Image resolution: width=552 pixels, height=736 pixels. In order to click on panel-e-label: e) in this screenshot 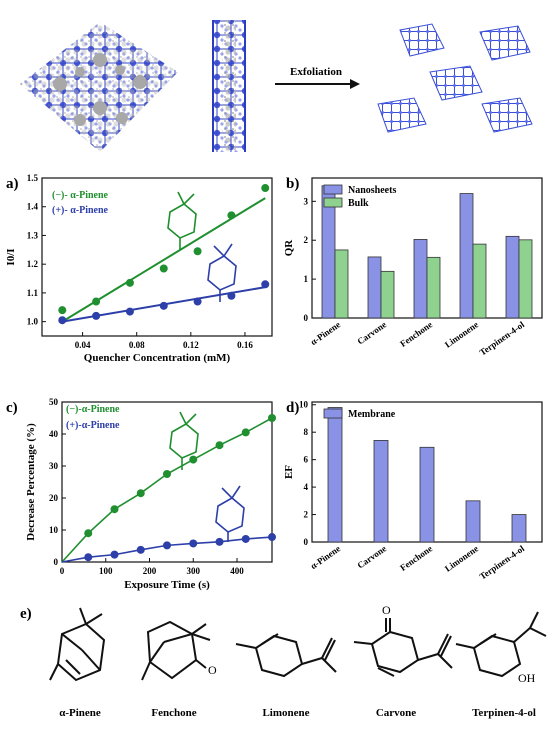, I will do `click(26, 614)`.